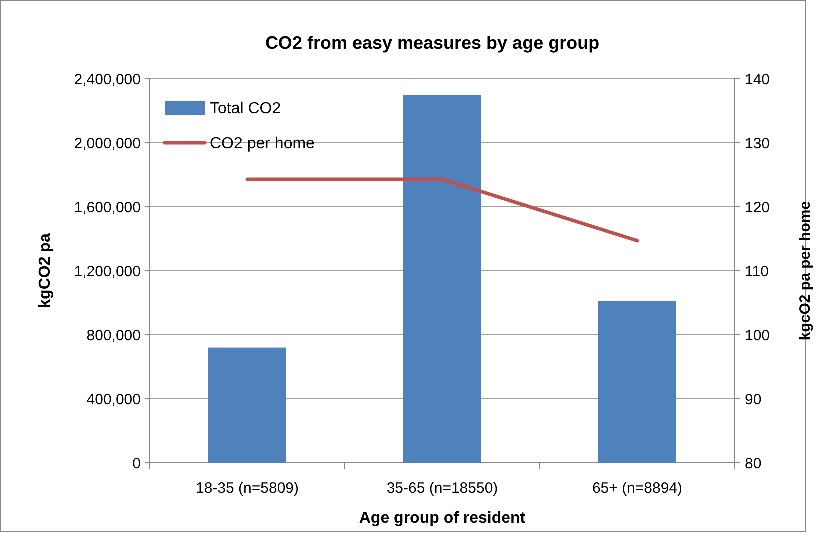  What do you see at coordinates (113, 399) in the screenshot?
I see `y-tick-label: 400,000` at bounding box center [113, 399].